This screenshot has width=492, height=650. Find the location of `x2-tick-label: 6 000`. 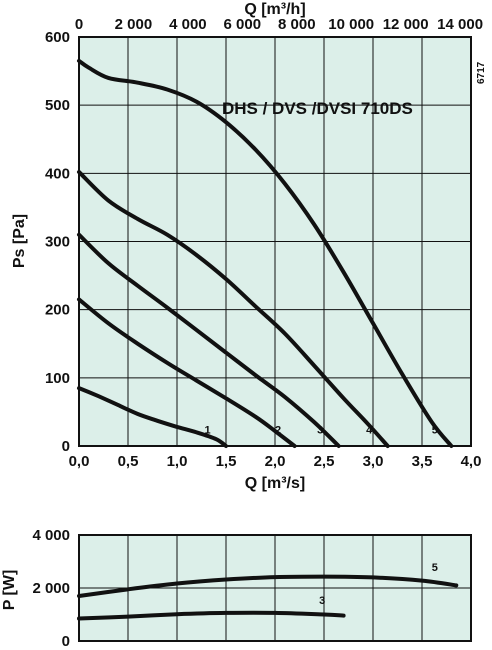

x2-tick-label: 6 000 is located at coordinates (243, 24).